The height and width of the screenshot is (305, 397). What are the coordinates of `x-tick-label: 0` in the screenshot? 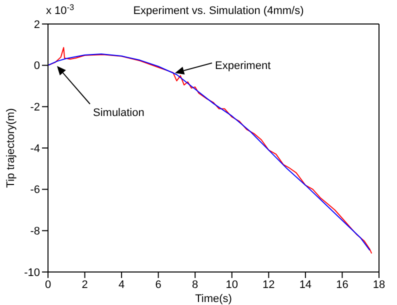 It's located at (48, 284).